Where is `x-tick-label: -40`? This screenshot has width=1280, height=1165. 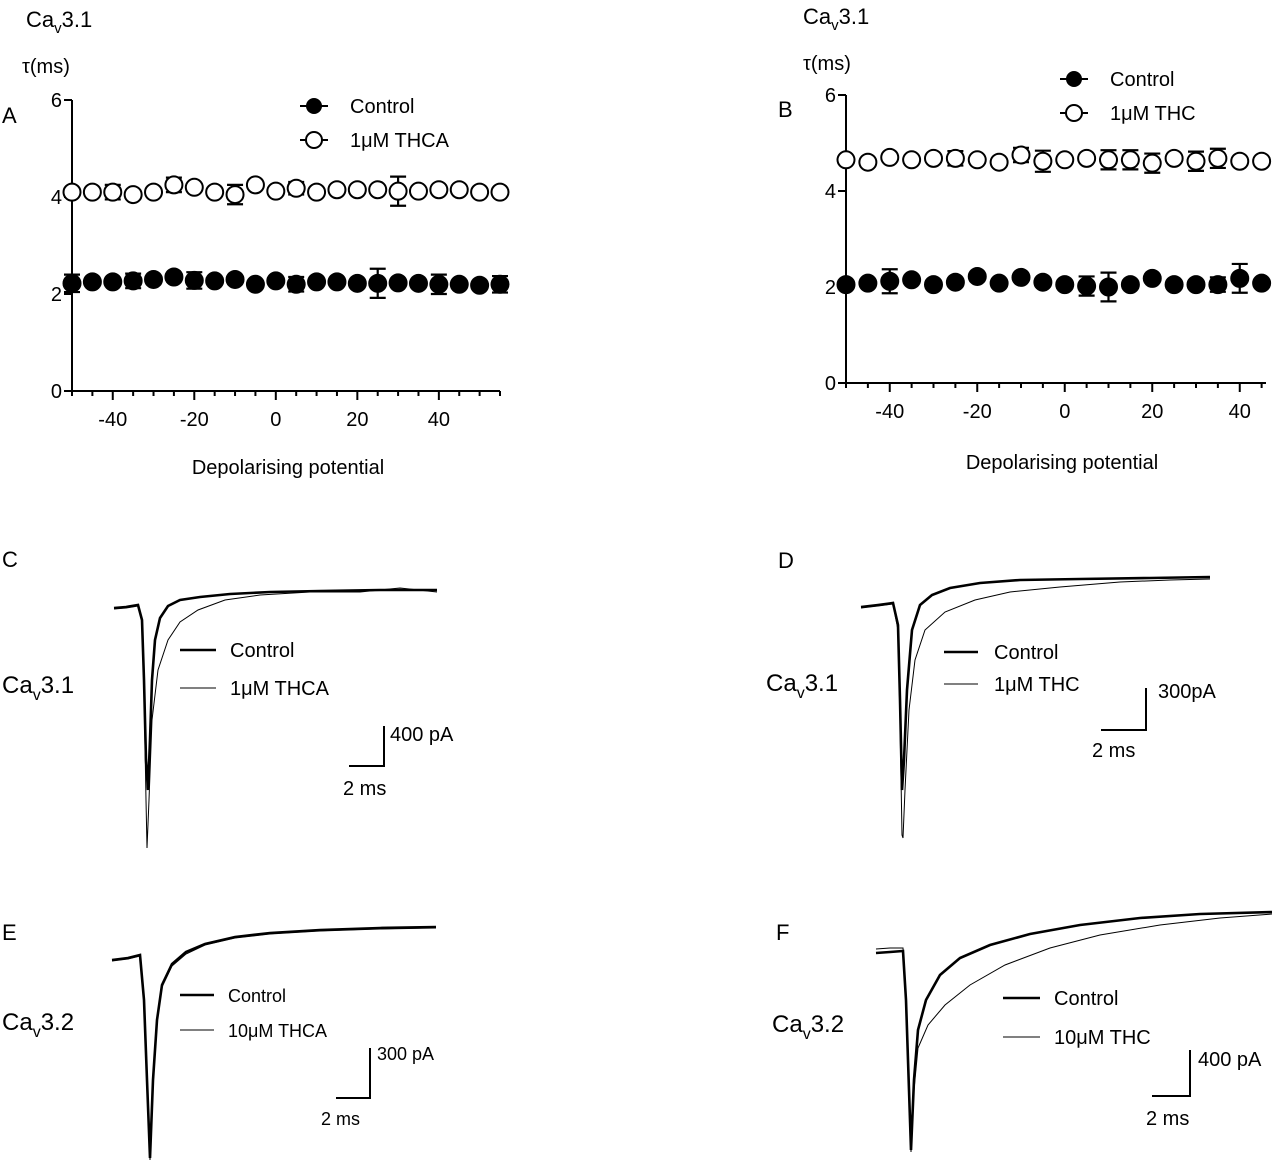
x-tick-label: -40 is located at coordinates (112, 420).